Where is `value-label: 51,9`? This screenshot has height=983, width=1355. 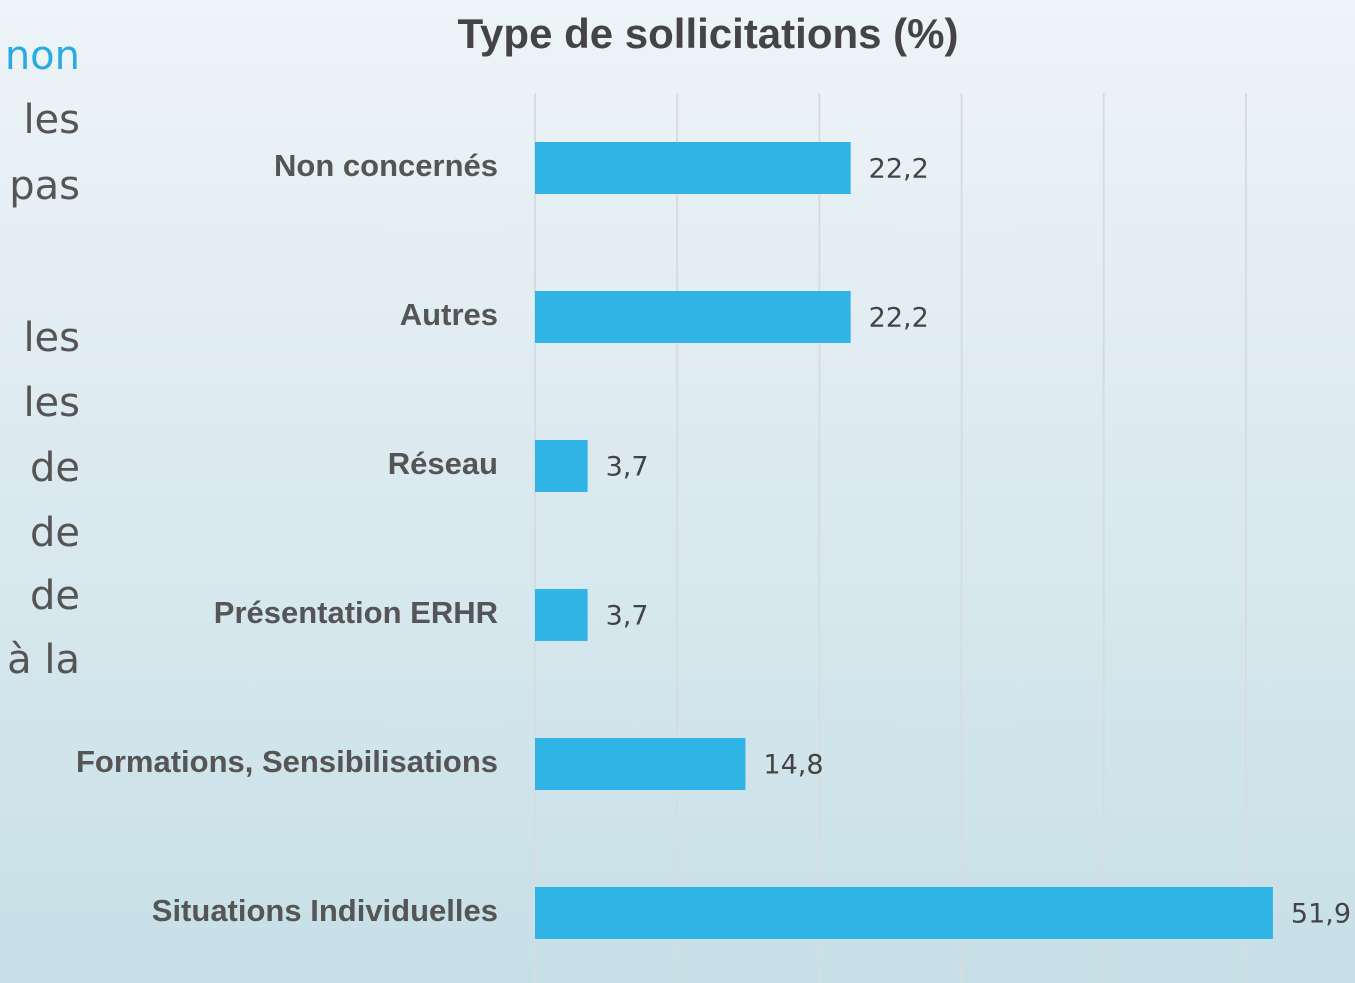 value-label: 51,9 is located at coordinates (1321, 914).